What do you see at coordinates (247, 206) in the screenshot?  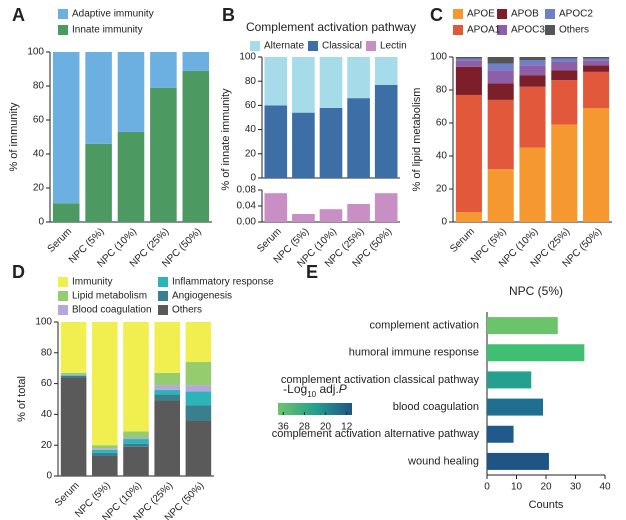 I see `y-tick-label: 0.04` at bounding box center [247, 206].